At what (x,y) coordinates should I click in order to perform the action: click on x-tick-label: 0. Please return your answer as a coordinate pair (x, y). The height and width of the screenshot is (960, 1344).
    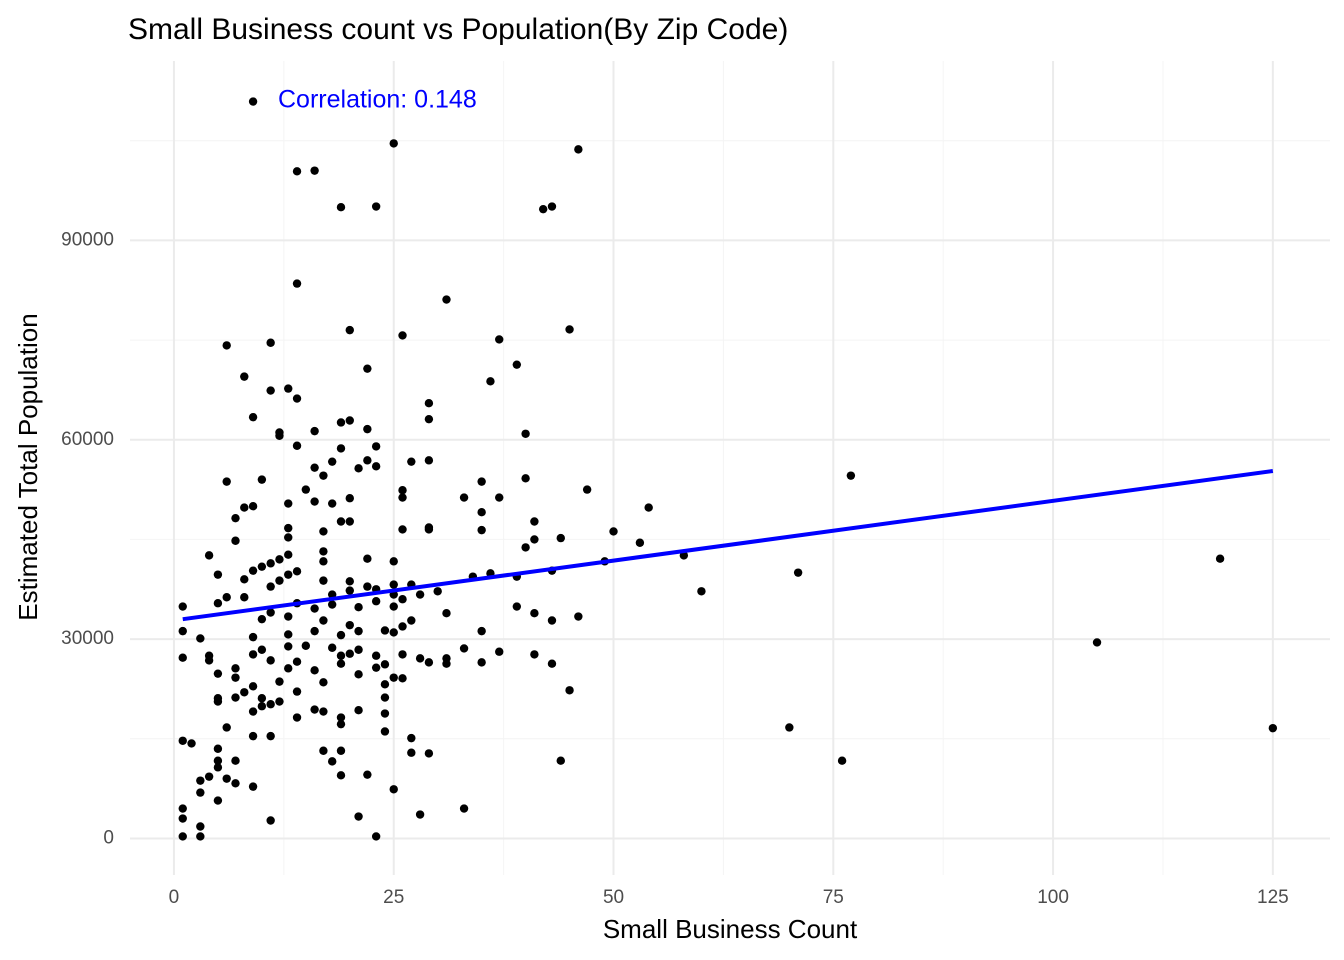
    Looking at the image, I should click on (174, 897).